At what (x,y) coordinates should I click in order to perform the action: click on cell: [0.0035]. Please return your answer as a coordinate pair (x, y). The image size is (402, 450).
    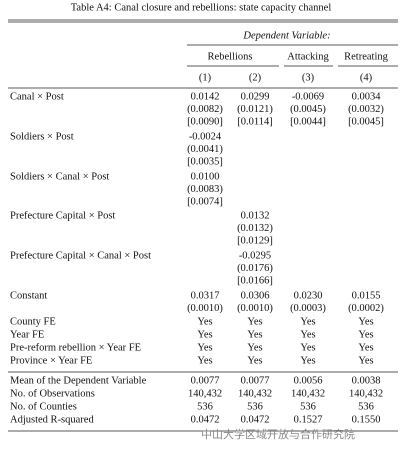
    Looking at the image, I should click on (205, 161).